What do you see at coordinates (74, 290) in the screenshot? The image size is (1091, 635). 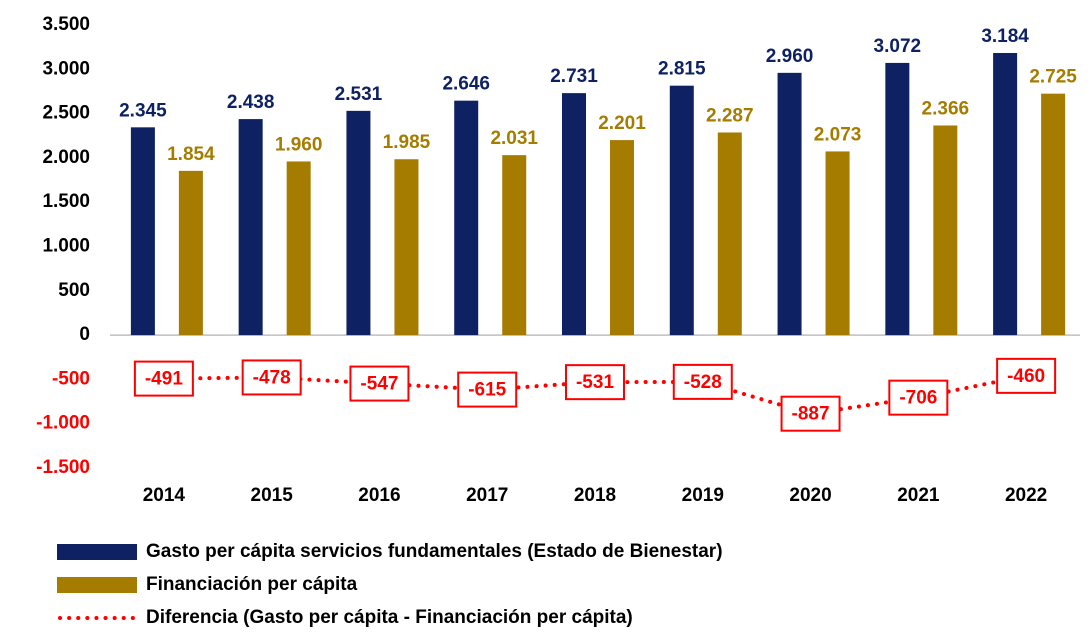 I see `y-tick-label: 500` at bounding box center [74, 290].